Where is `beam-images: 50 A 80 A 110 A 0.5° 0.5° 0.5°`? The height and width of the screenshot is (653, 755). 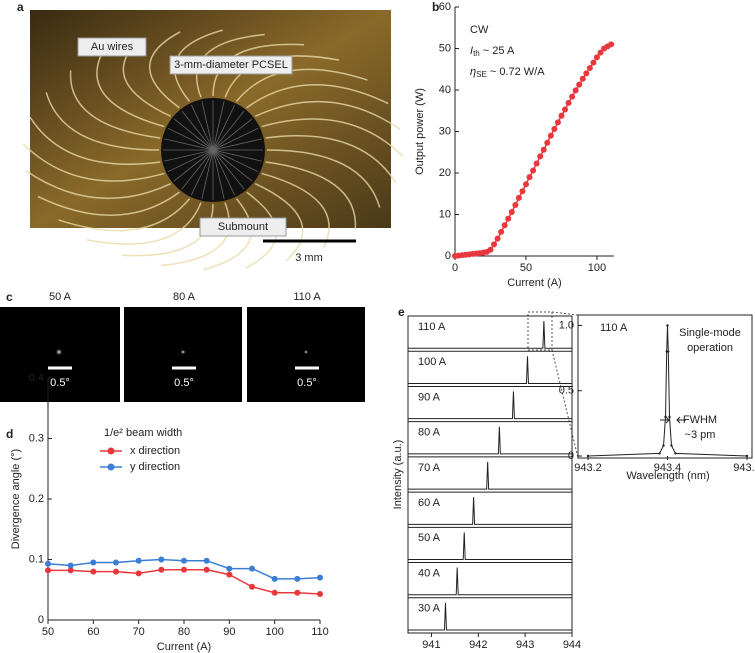
beam-images: 50 A 80 A 110 A 0.5° 0.5° 0.5° is located at coordinates (182, 346).